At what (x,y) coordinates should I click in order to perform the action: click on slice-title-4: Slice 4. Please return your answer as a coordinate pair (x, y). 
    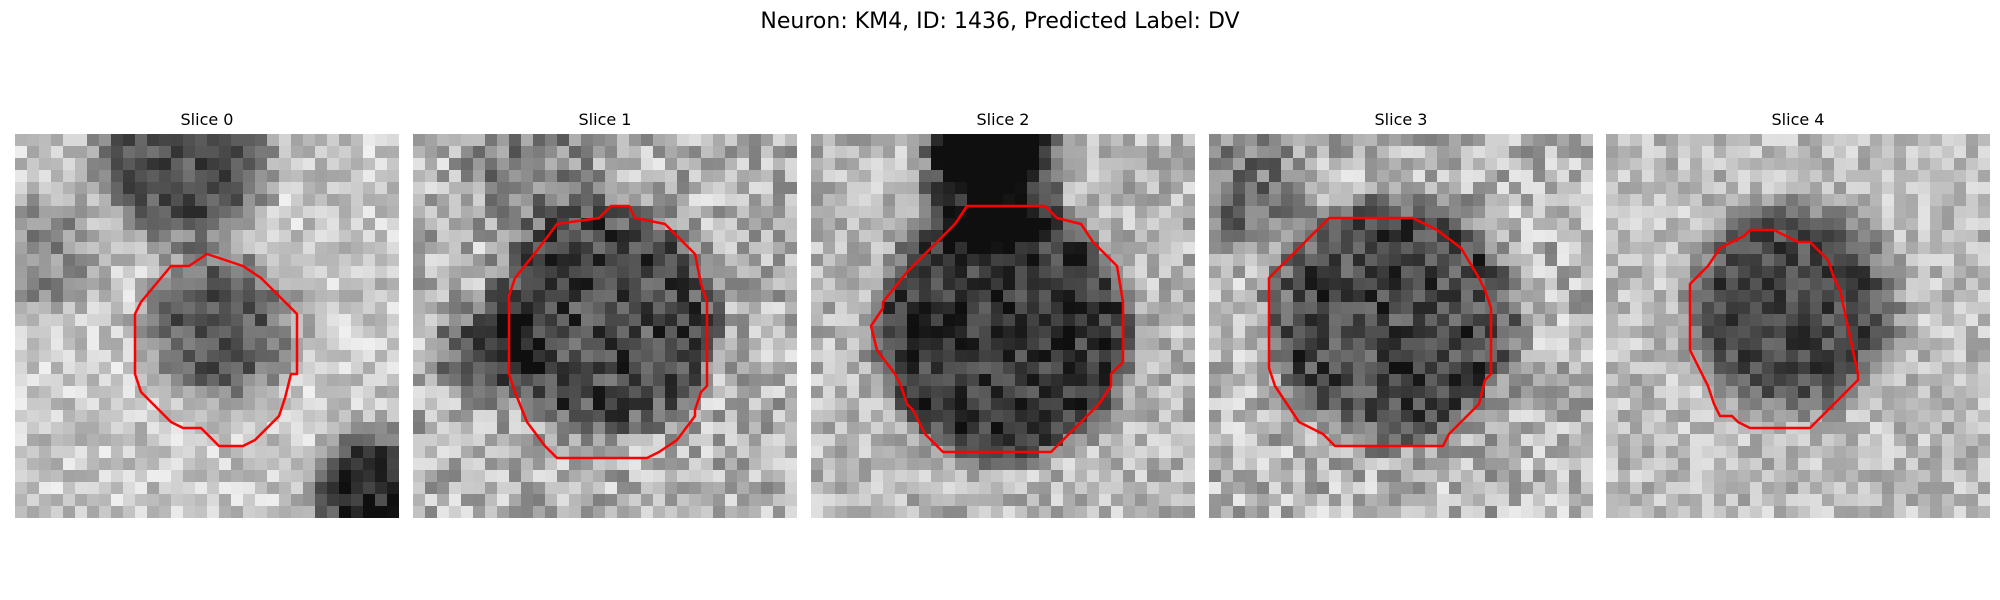
    Looking at the image, I should click on (1798, 119).